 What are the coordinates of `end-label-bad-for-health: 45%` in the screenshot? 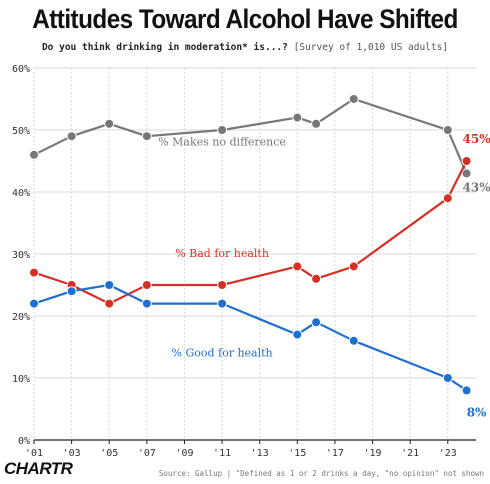 It's located at (476, 139).